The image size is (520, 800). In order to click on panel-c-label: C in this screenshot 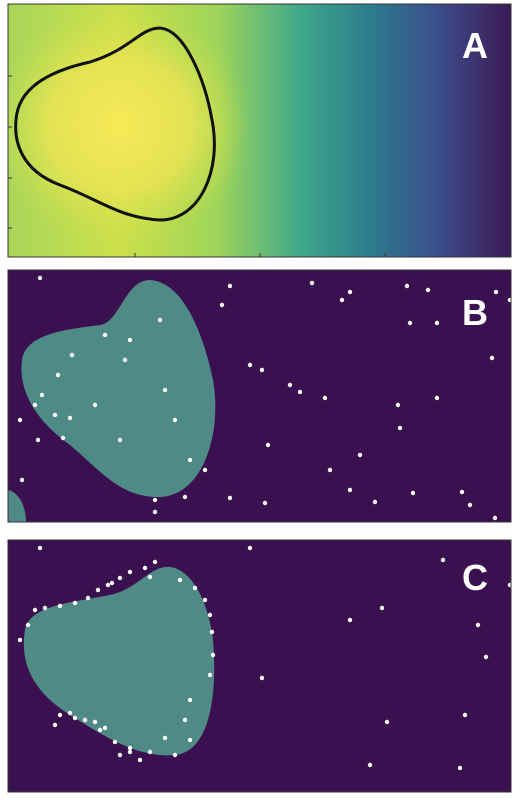, I will do `click(475, 577)`.